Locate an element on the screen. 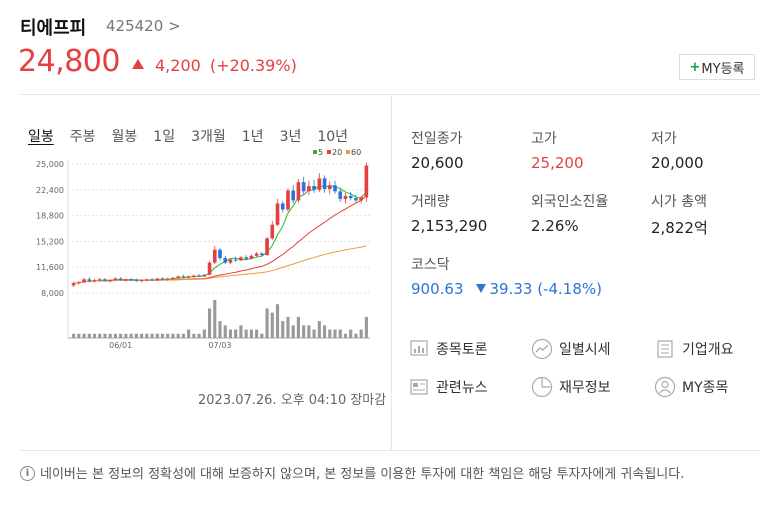 This screenshot has width=773, height=507. my-register-button: + MY등록 is located at coordinates (717, 67).